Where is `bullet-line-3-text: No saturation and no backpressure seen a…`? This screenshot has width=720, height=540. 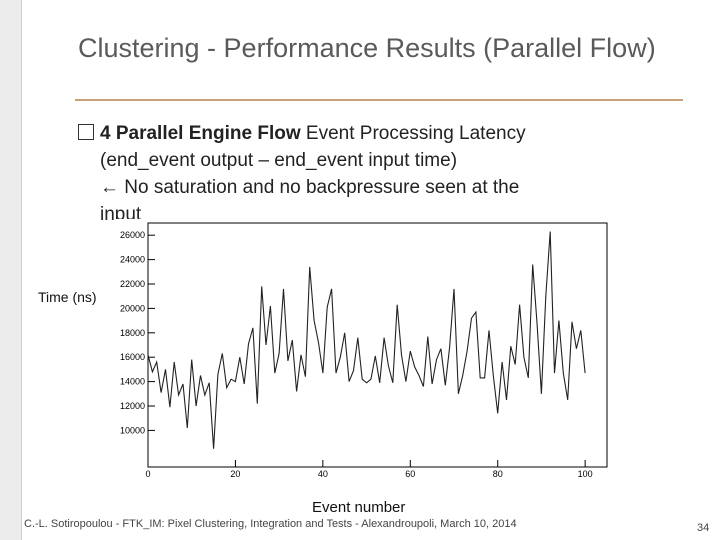
bullet-line-3-text: No saturation and no backpressure seen a… is located at coordinates (319, 187).